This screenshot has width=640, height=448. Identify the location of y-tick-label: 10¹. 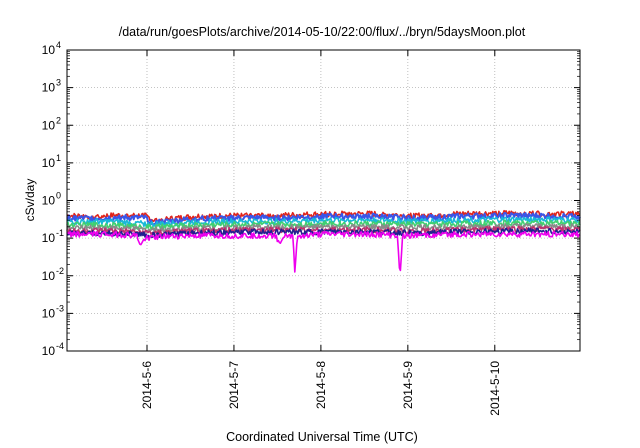
(51, 161).